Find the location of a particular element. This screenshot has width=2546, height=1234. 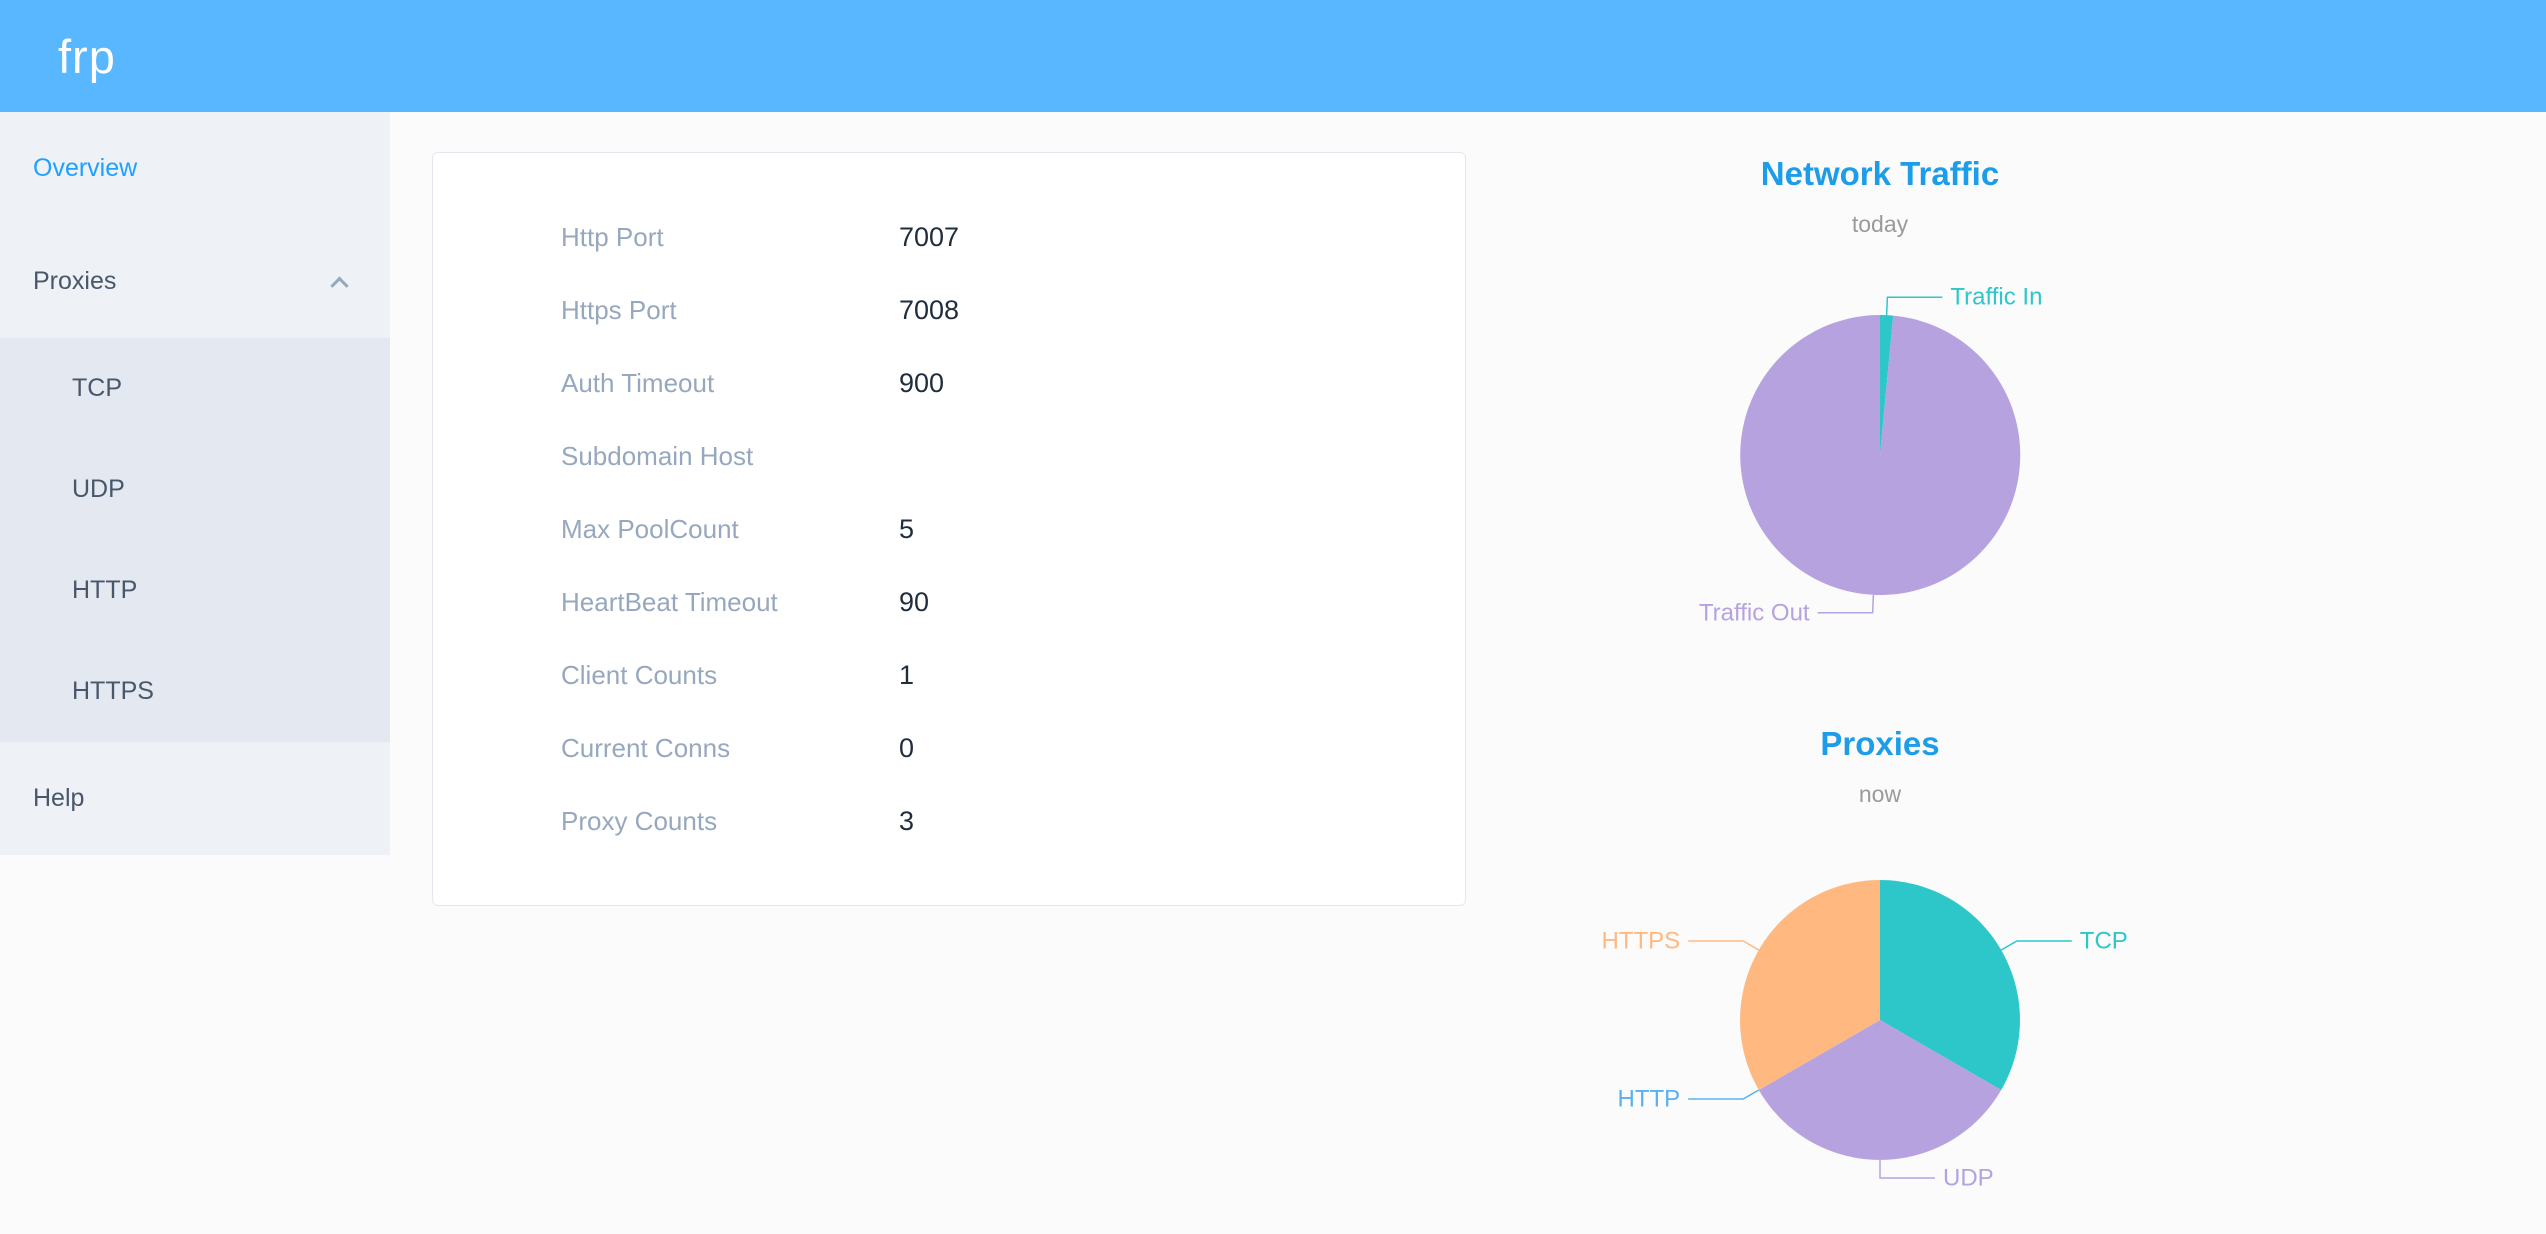

config-label: HeartBeat Timeout is located at coordinates (669, 602).